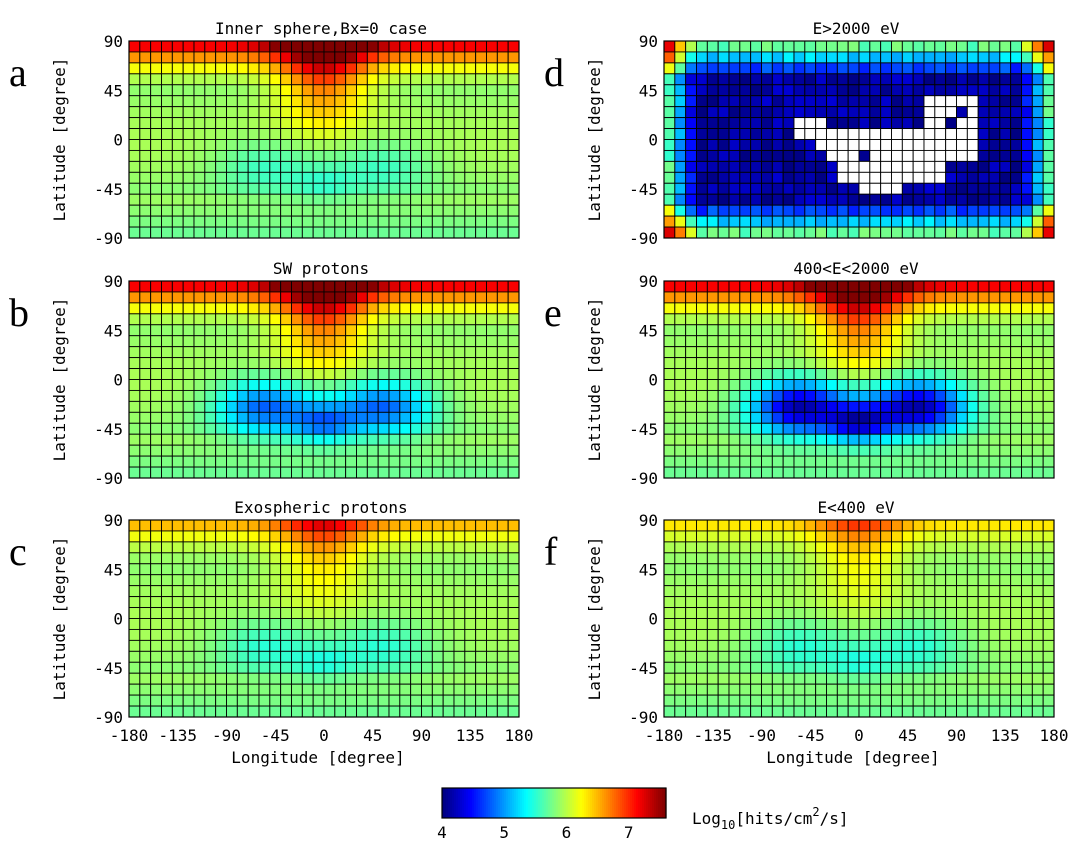 The image size is (1074, 854). I want to click on y-tick-label: 0, so click(118, 380).